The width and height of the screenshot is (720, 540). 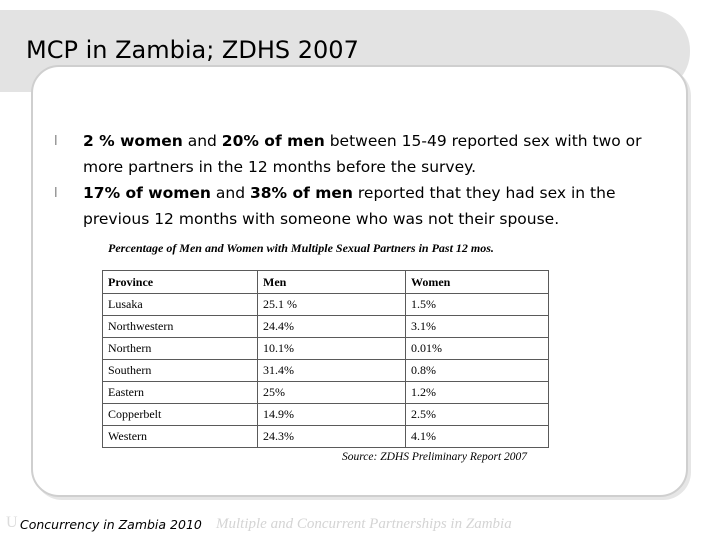 What do you see at coordinates (133, 141) in the screenshot?
I see `bullet-emphasis: 2 % women` at bounding box center [133, 141].